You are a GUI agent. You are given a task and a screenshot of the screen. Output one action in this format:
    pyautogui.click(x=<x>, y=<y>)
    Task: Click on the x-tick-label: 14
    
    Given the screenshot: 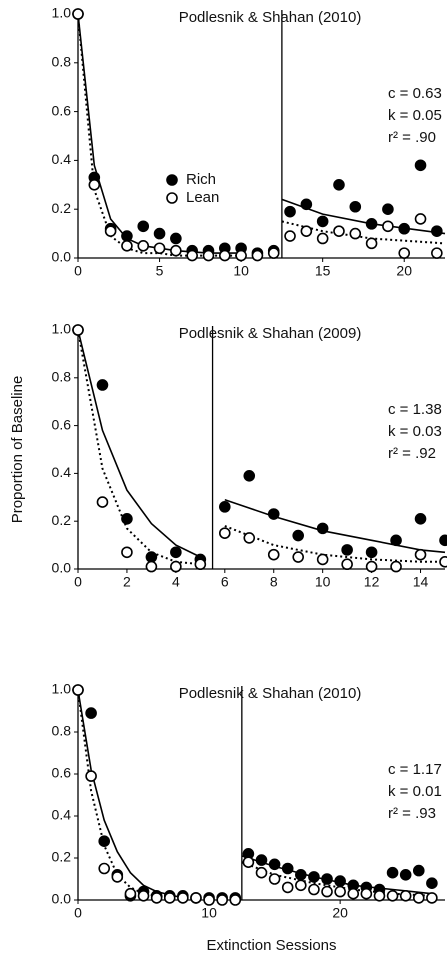 What is the action you would take?
    pyautogui.click(x=421, y=582)
    